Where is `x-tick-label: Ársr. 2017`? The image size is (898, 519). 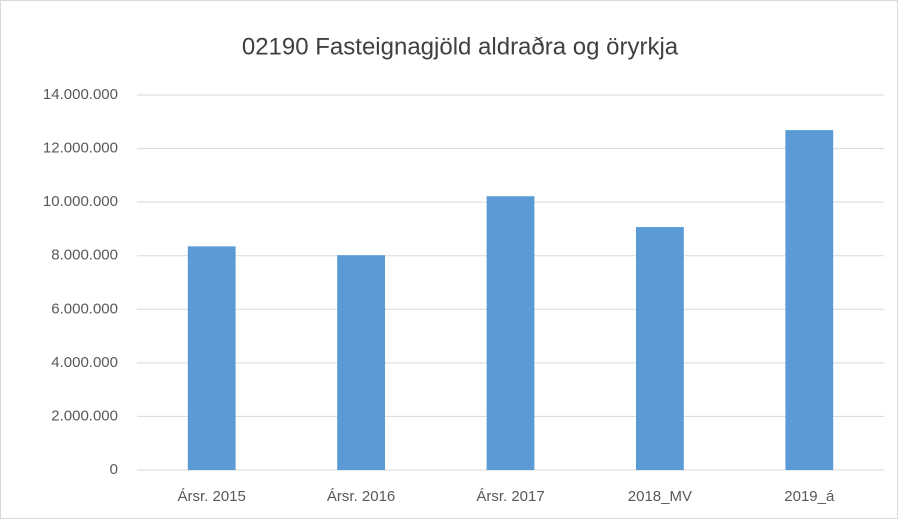 x-tick-label: Ársr. 2017 is located at coordinates (510, 496).